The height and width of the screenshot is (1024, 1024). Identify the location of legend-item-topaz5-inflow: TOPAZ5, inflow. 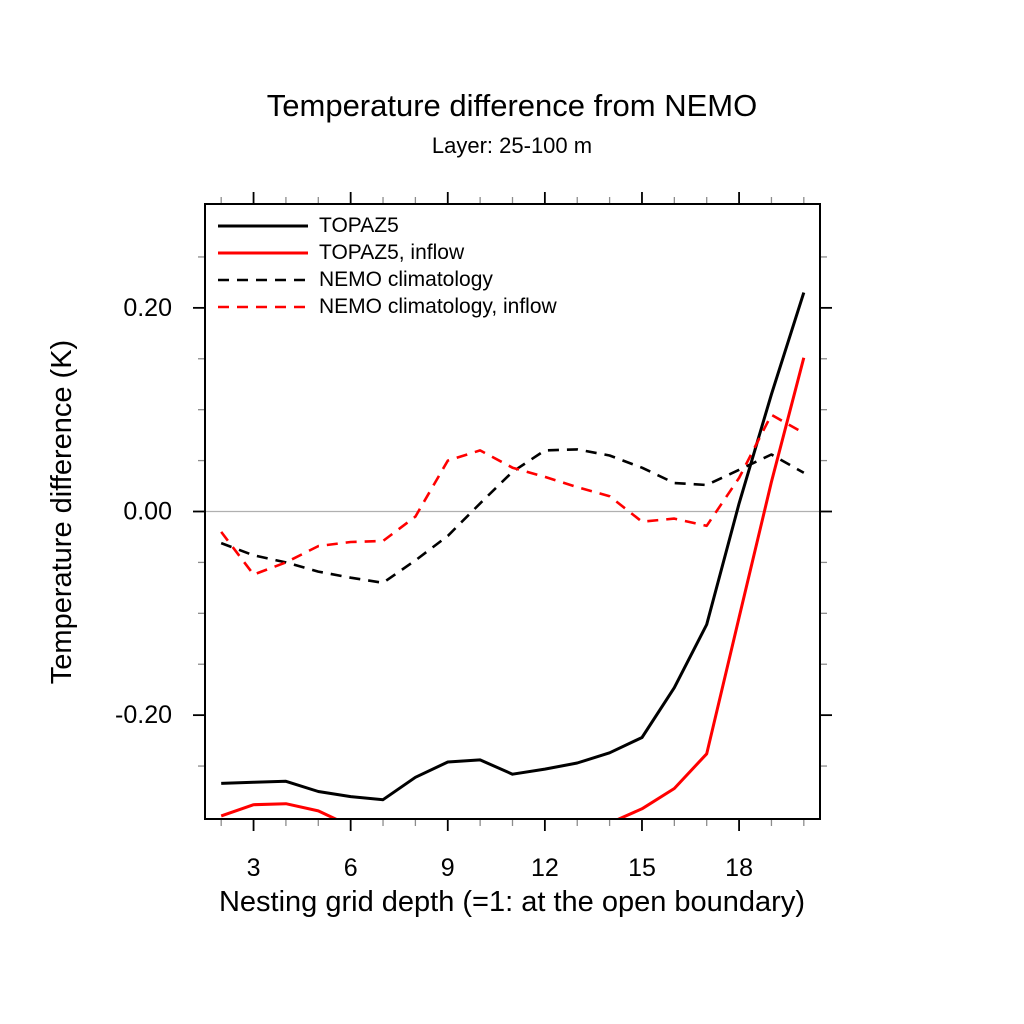
(387, 252).